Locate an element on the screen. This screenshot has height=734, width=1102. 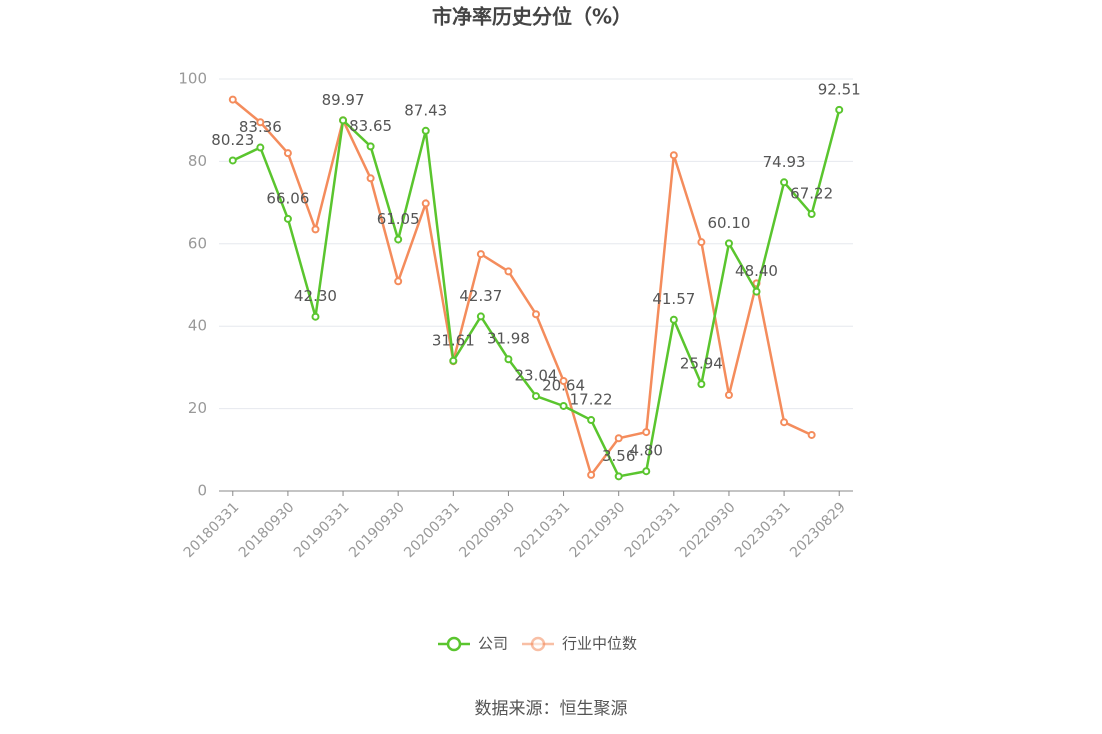
legend-label: 公司 is located at coordinates (493, 644).